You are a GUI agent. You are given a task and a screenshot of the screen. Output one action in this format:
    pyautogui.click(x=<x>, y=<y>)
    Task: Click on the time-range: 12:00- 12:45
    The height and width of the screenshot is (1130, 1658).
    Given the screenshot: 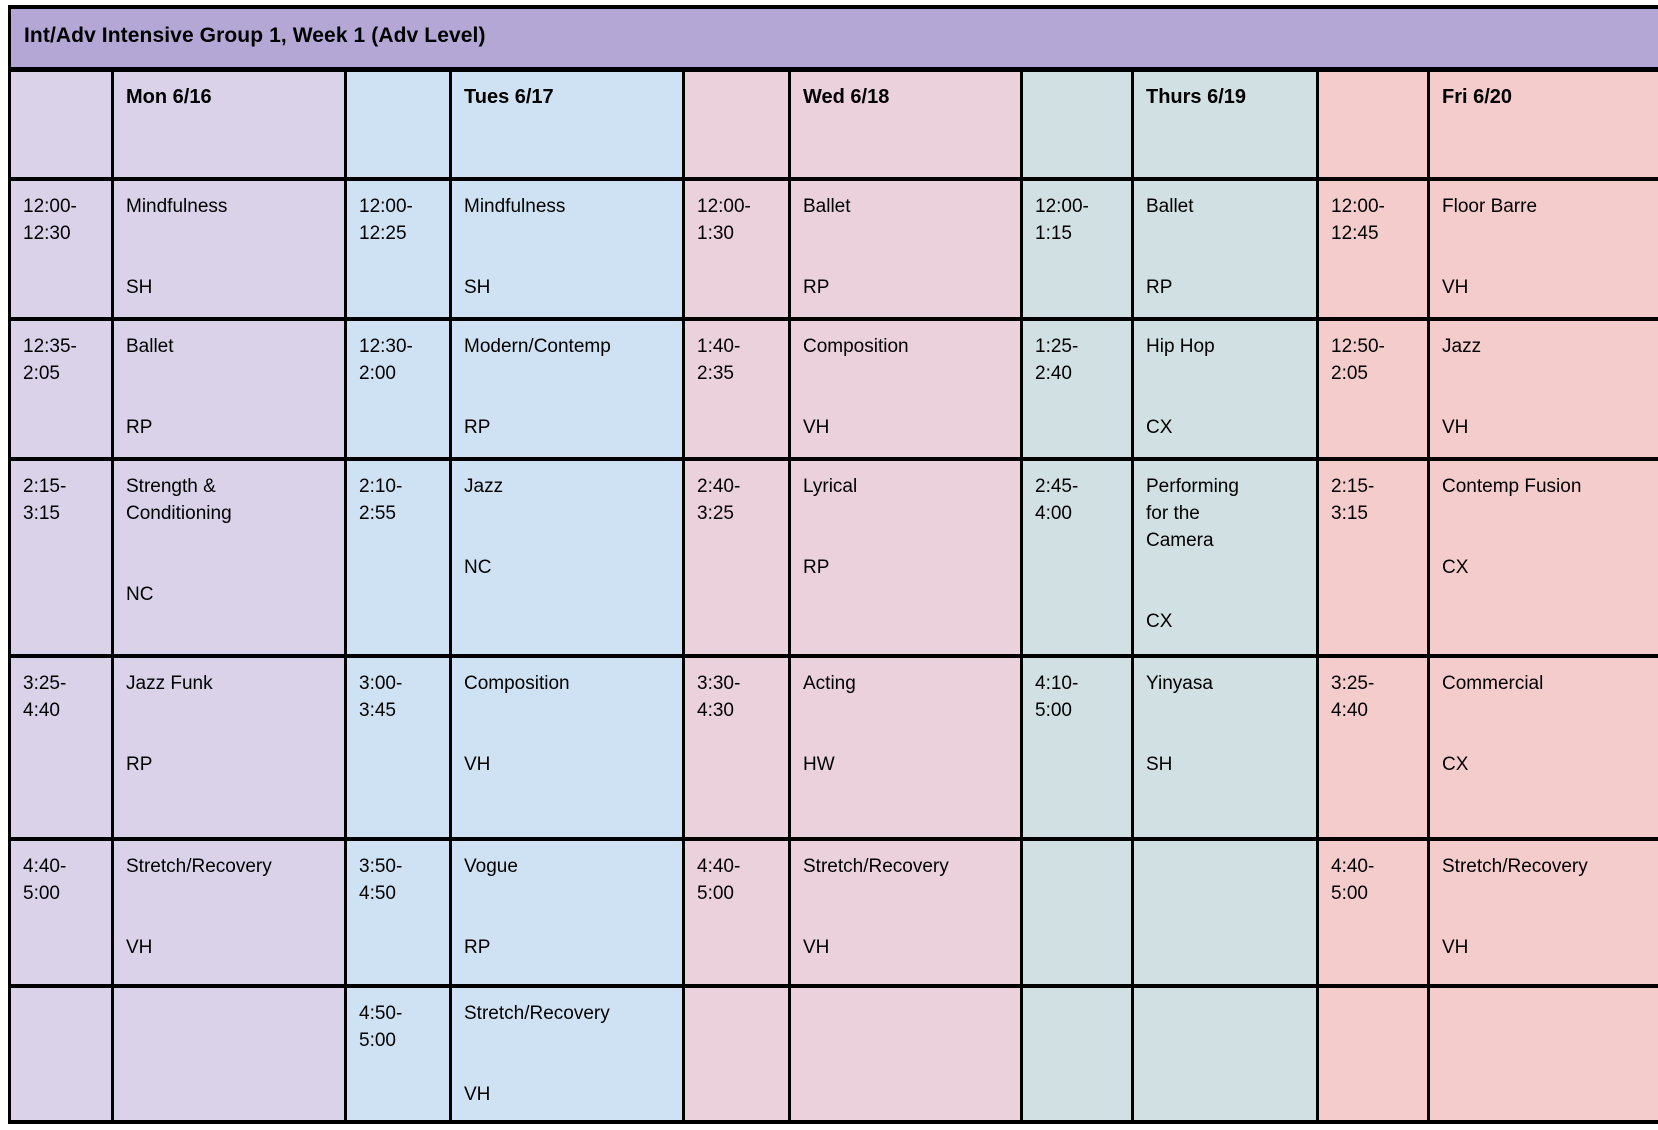 What is the action you would take?
    pyautogui.click(x=1358, y=220)
    